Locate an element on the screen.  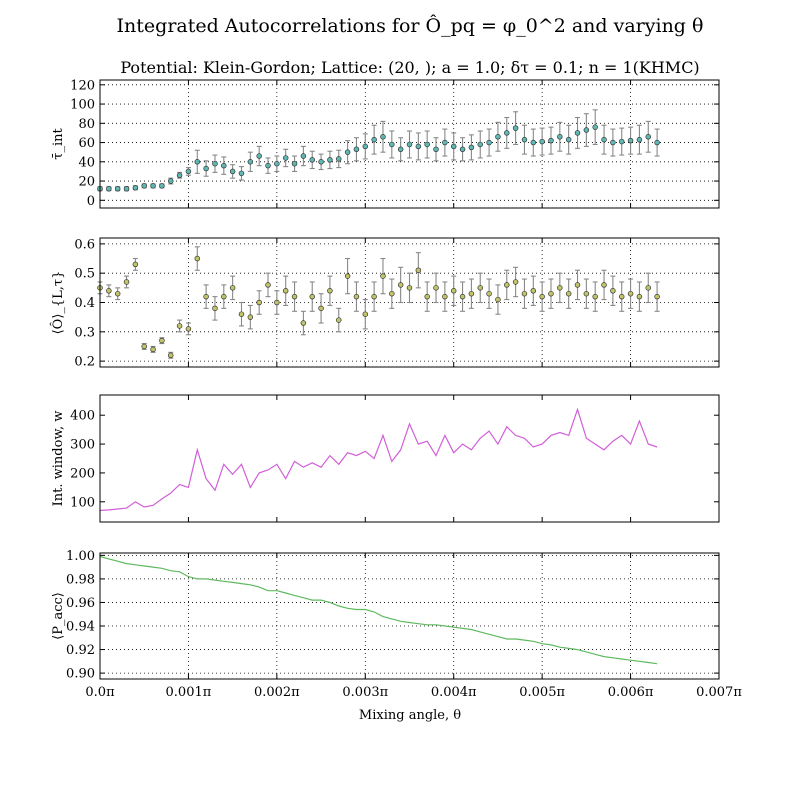
y-tick-label: 0.94 is located at coordinates (80, 627).